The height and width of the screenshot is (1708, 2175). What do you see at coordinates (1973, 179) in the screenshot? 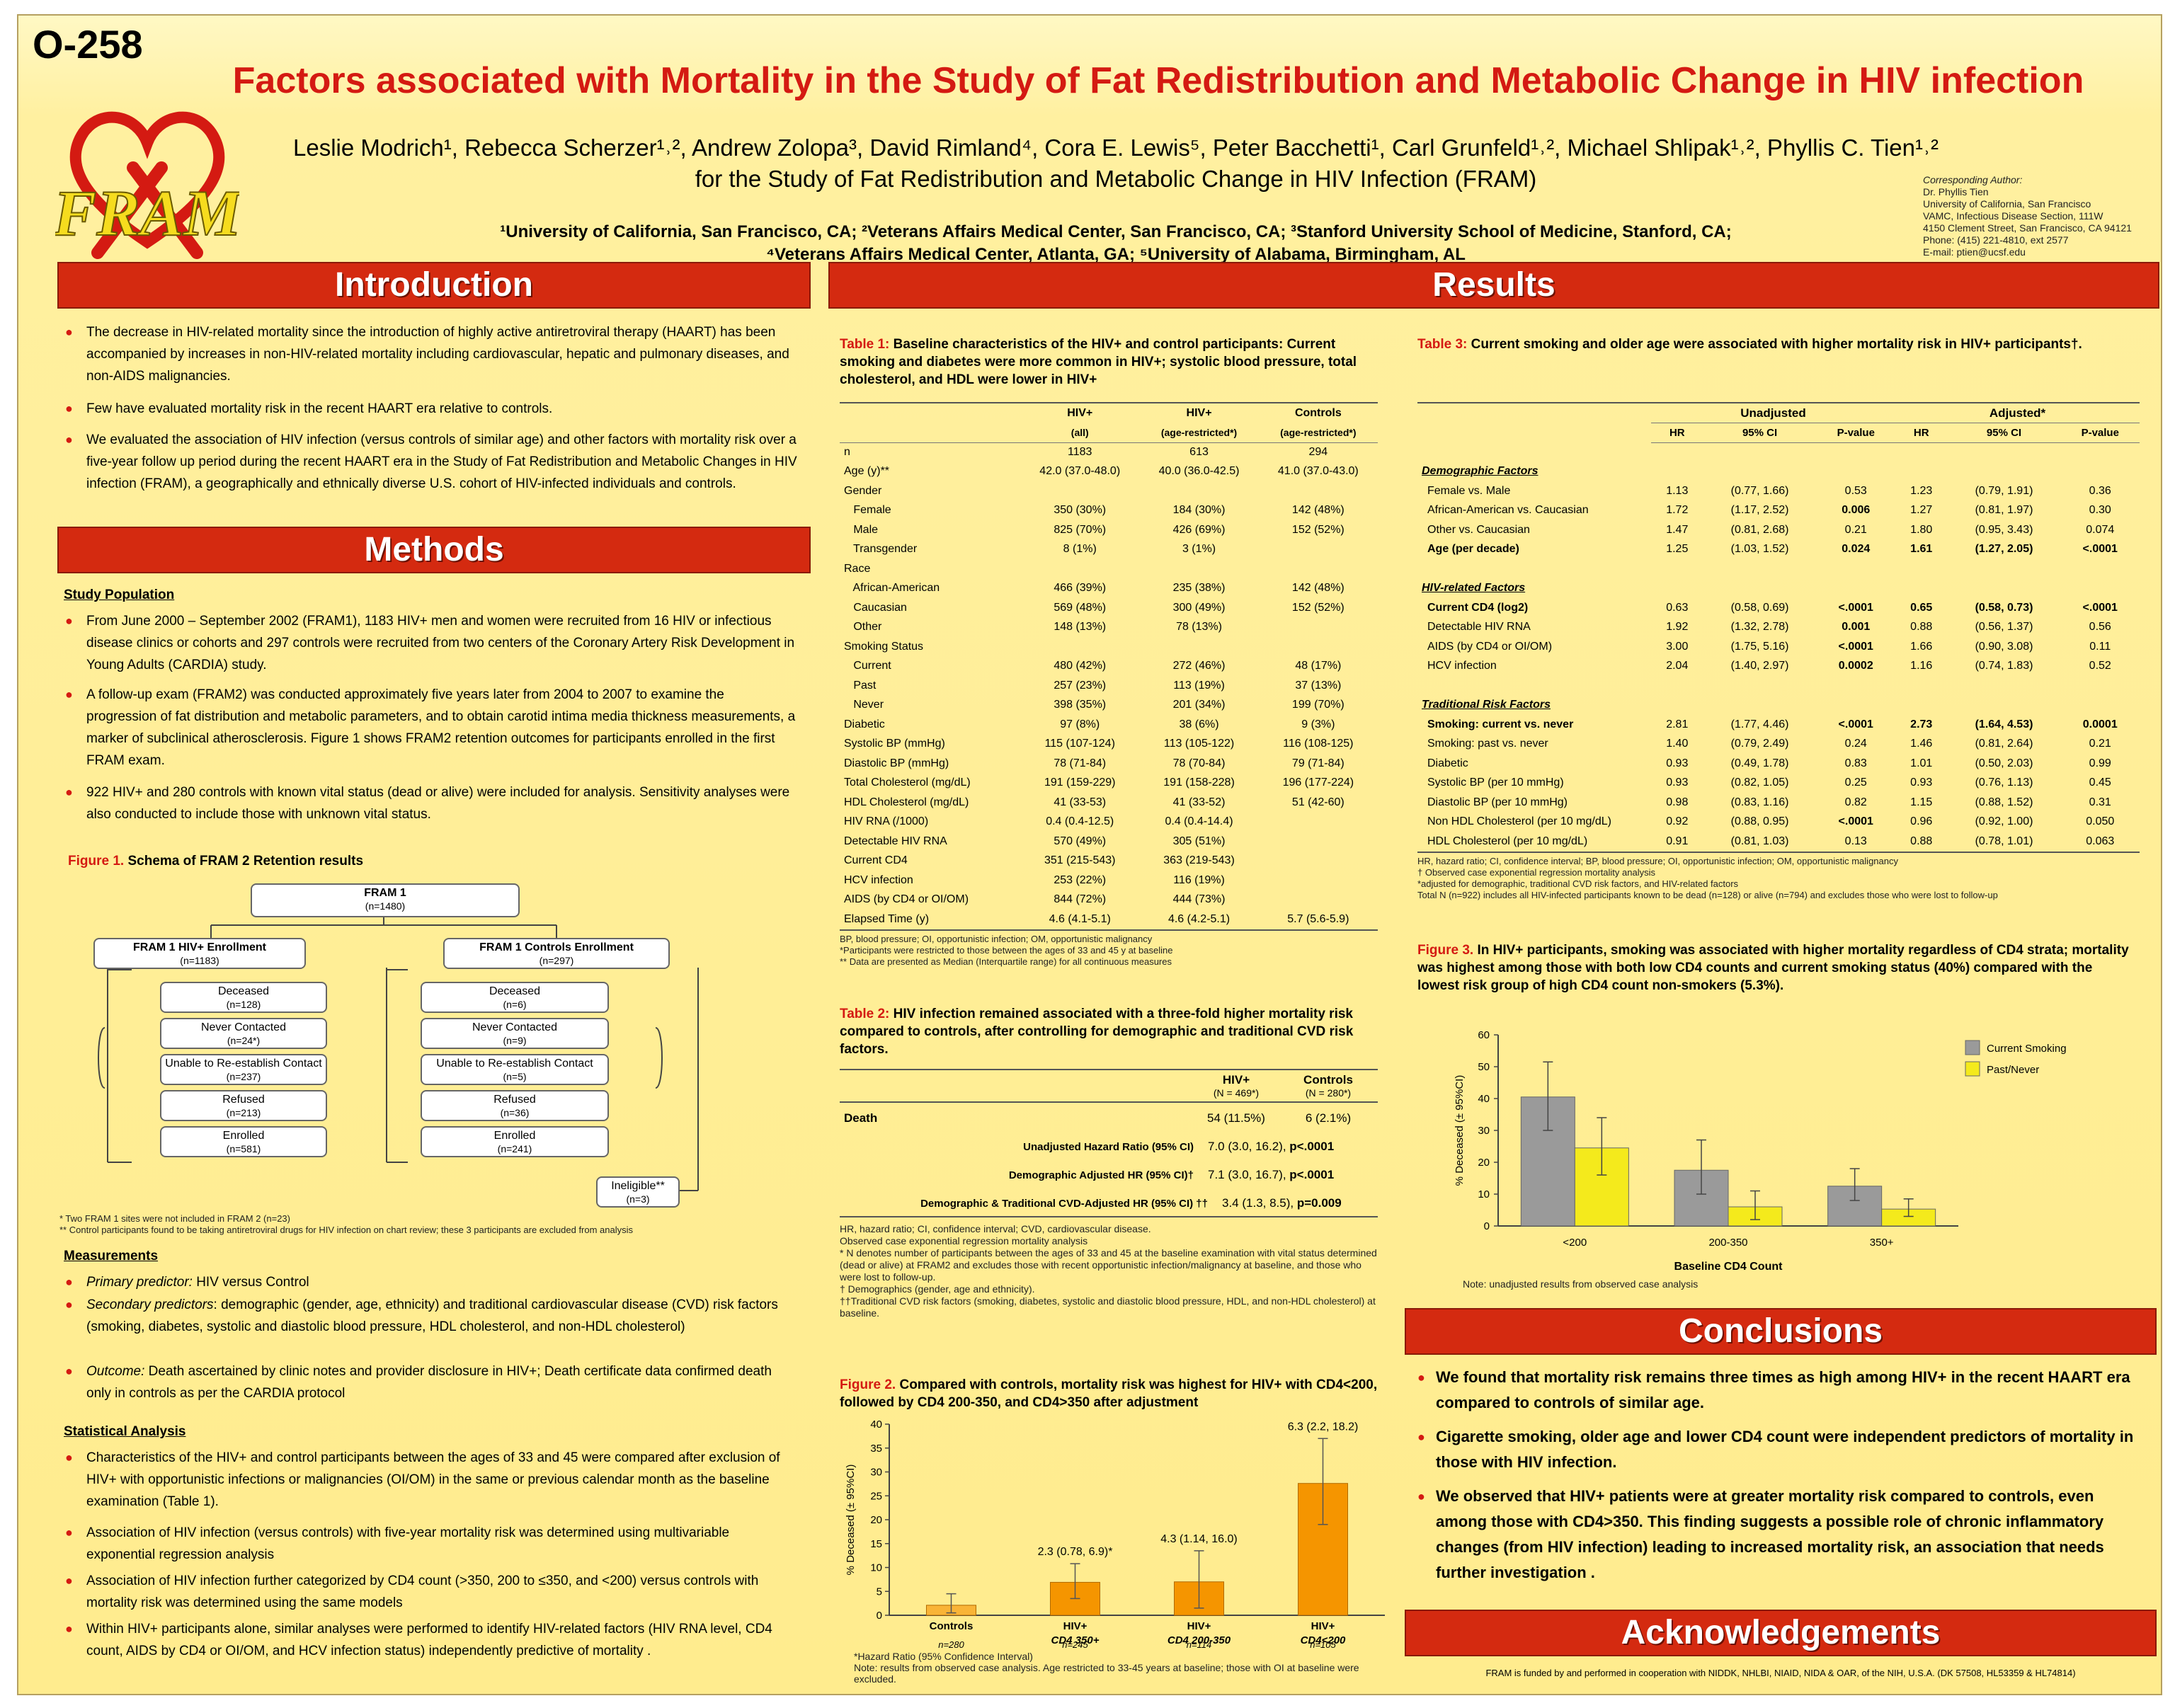
I see `corr-line: Corresponding Author:` at bounding box center [1973, 179].